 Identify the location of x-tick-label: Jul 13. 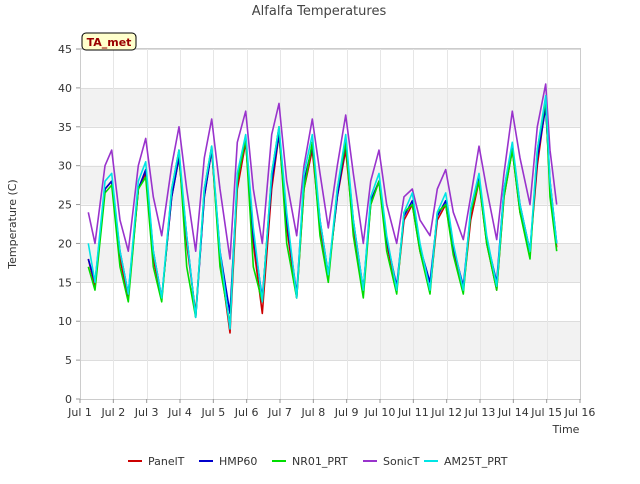
(480, 412).